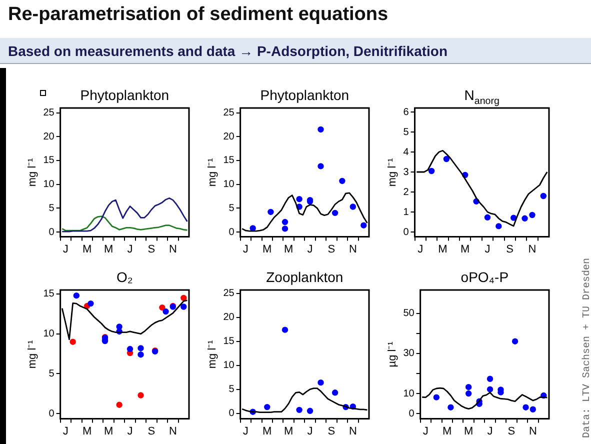 This screenshot has height=444, width=591. I want to click on y-tick-label: 2, so click(406, 192).